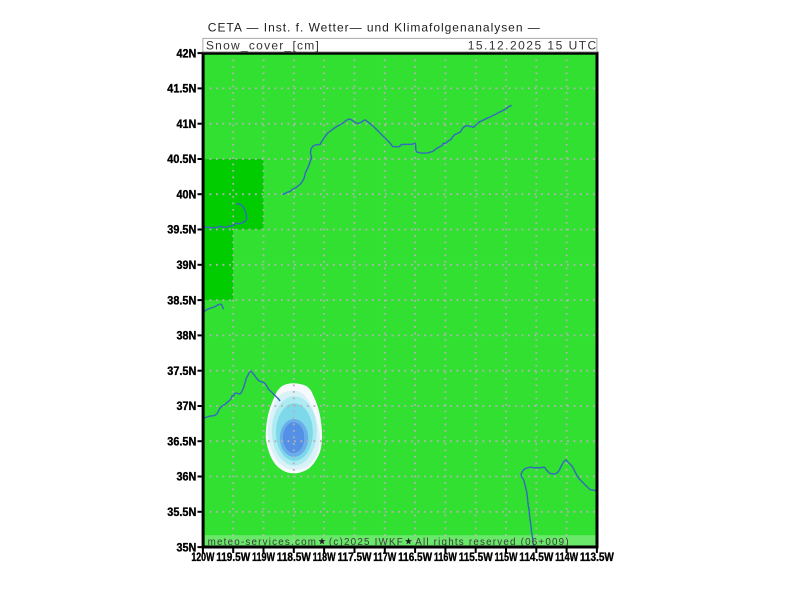  I want to click on svg-text: 37.5N, so click(181, 372).